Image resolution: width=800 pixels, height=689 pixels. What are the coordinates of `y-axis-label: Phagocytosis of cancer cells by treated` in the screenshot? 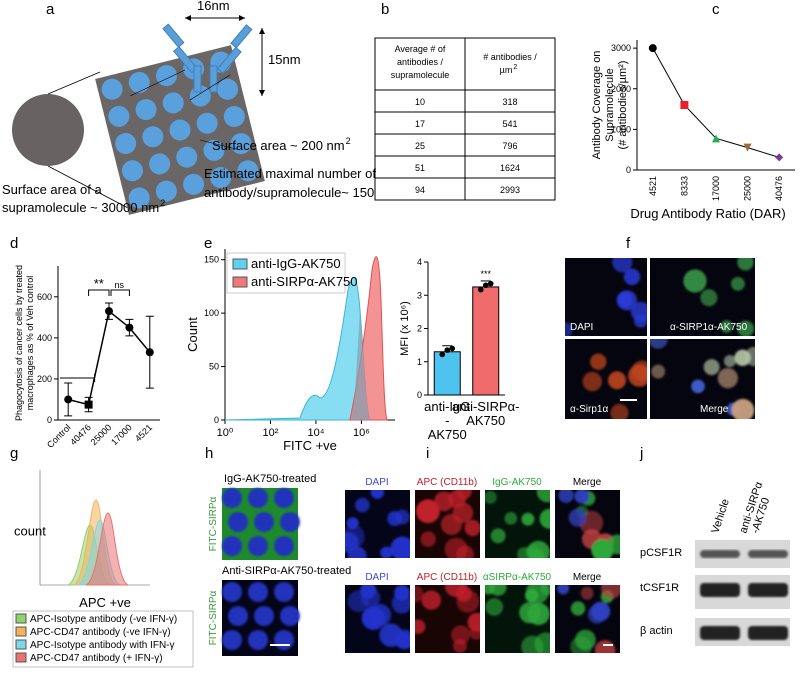 It's located at (19, 343).